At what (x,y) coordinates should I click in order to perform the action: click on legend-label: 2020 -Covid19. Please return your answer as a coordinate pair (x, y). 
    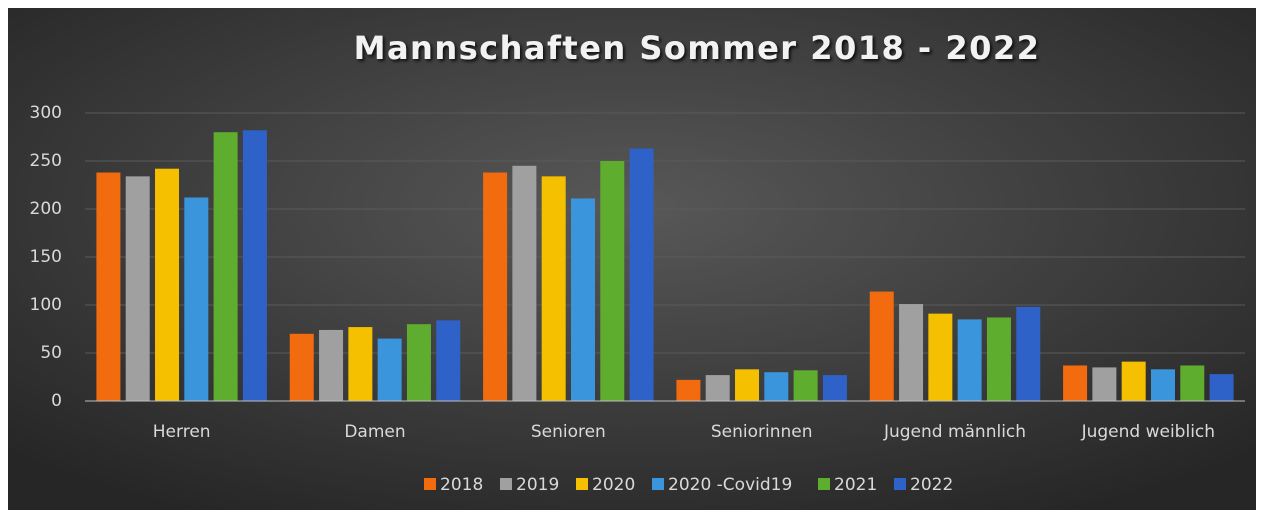
    Looking at the image, I should click on (730, 485).